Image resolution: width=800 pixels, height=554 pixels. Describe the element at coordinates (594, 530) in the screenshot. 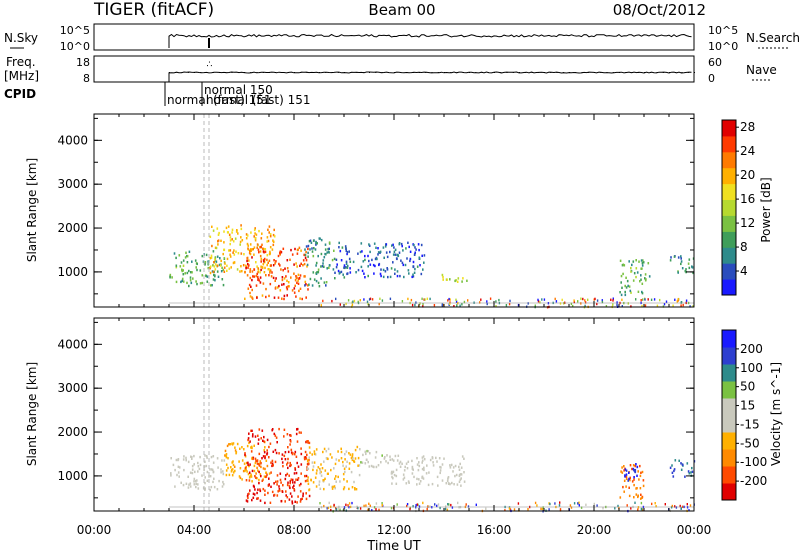

I see `x-tick-label: 20:00` at that location.